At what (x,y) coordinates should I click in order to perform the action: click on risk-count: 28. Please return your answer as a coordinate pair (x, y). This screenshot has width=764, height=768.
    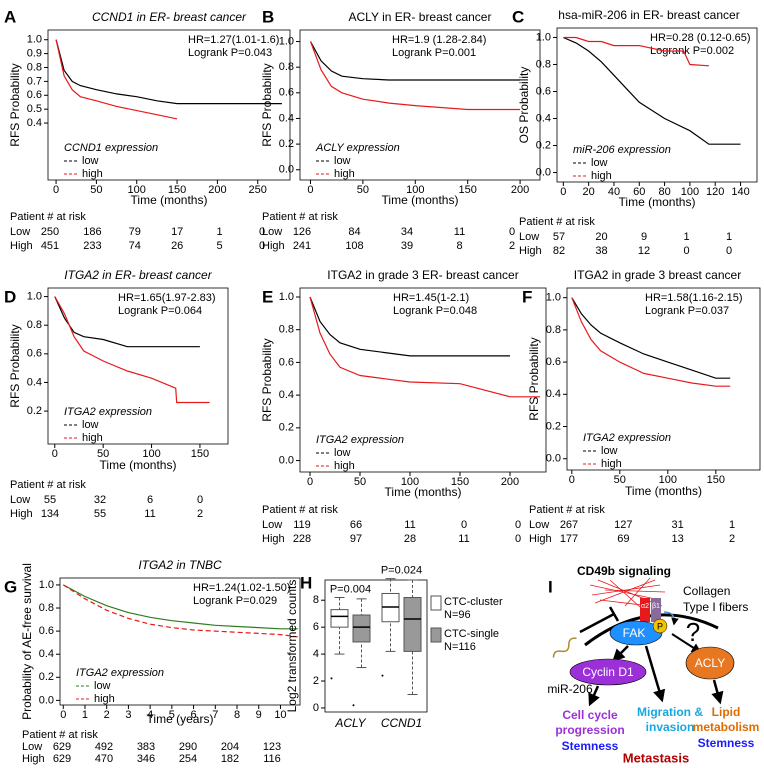
    Looking at the image, I should click on (410, 539).